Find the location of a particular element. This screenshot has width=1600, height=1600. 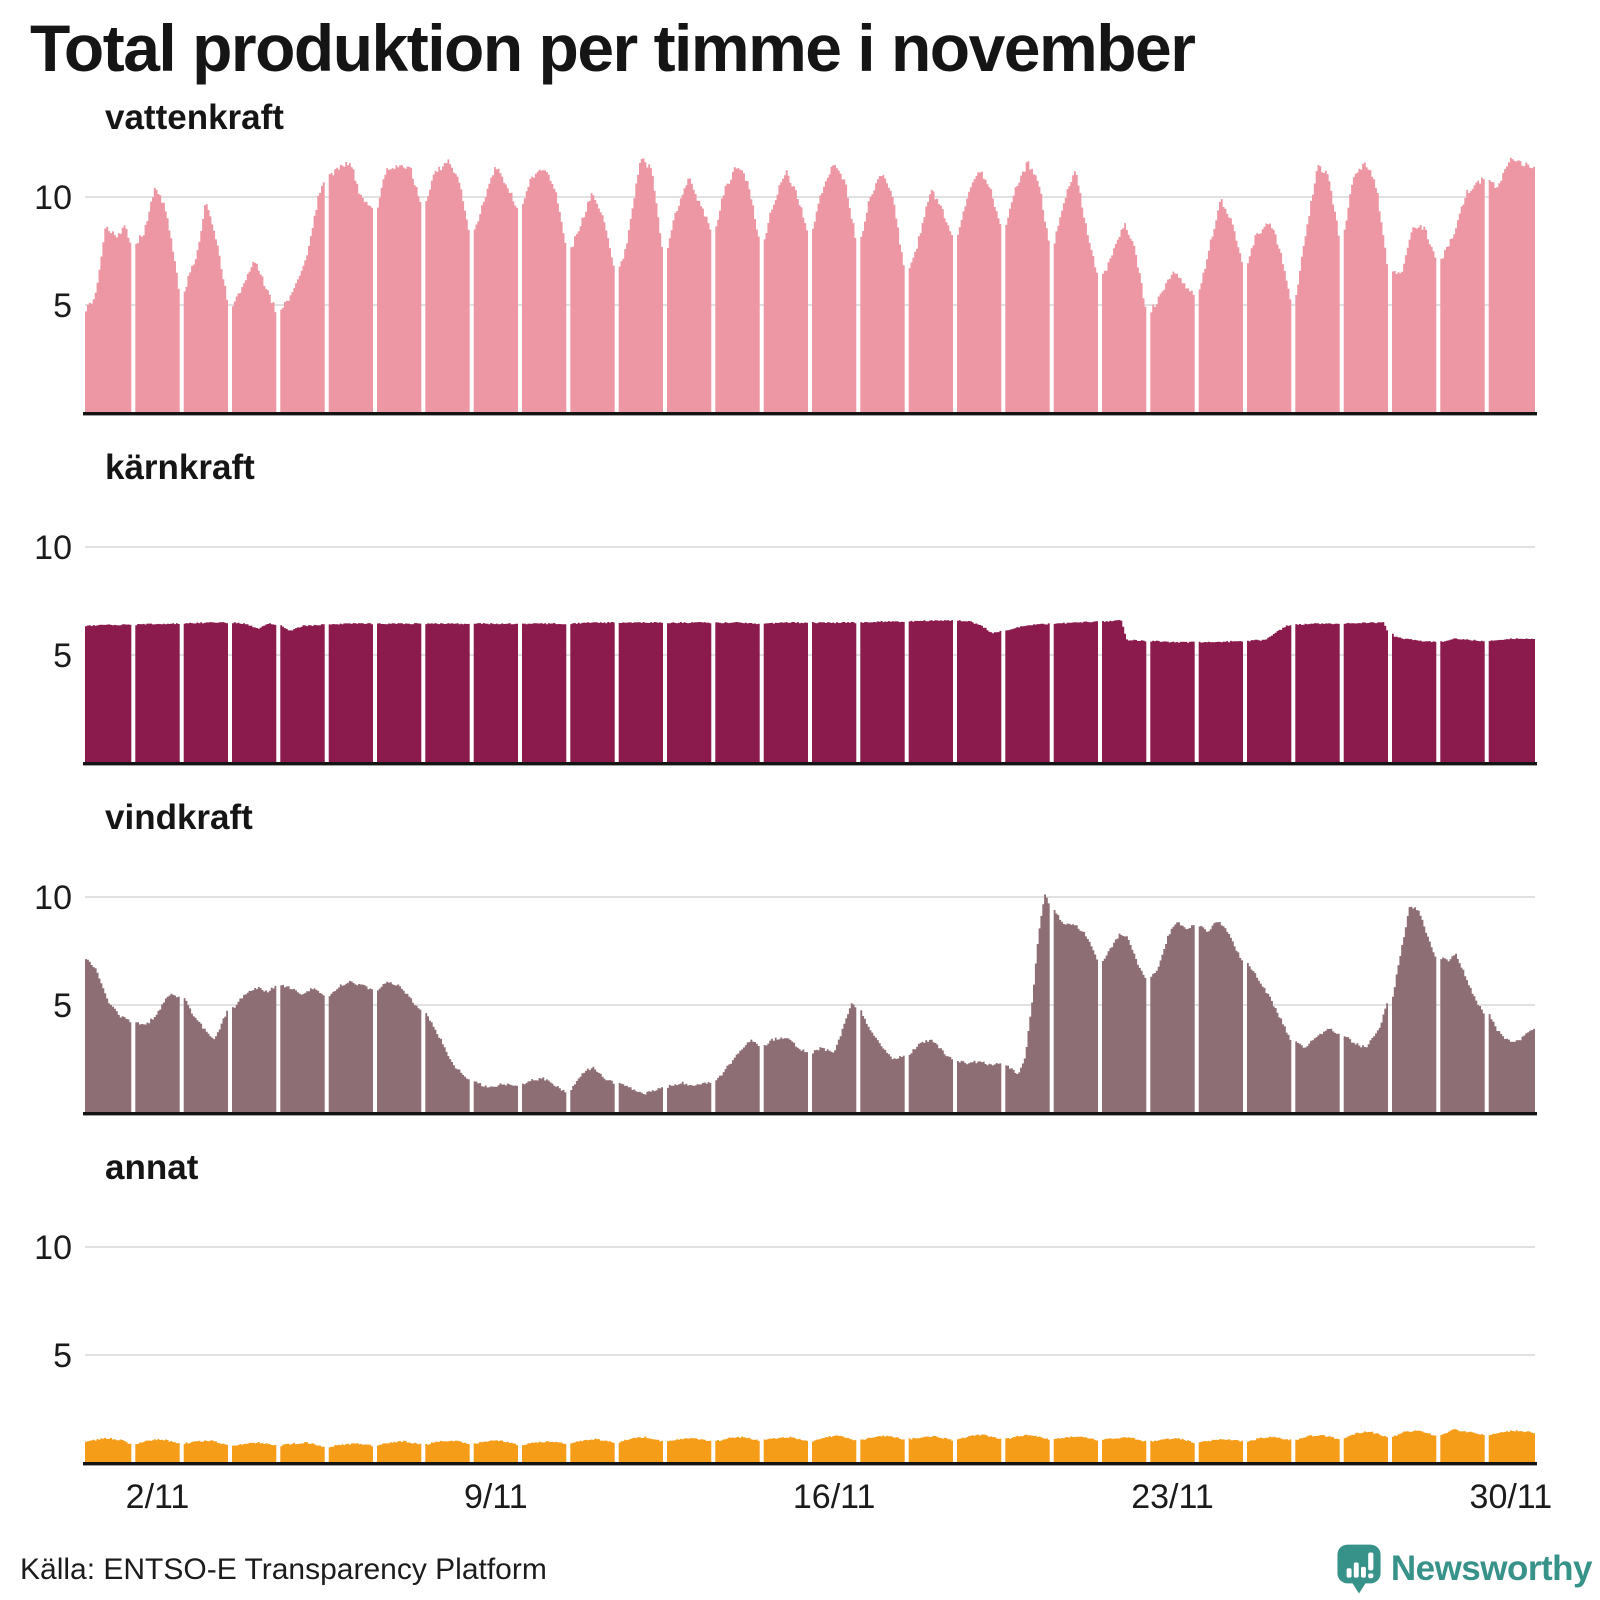

x-axis-labels: 2/11 9/11 16/11 23/11 30/11 is located at coordinates (800, 1504).